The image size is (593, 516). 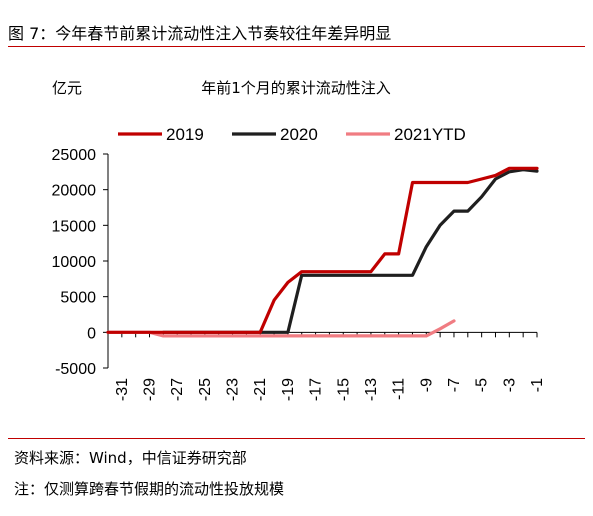 What do you see at coordinates (371, 389) in the screenshot?
I see `x-tick-label: -13` at bounding box center [371, 389].